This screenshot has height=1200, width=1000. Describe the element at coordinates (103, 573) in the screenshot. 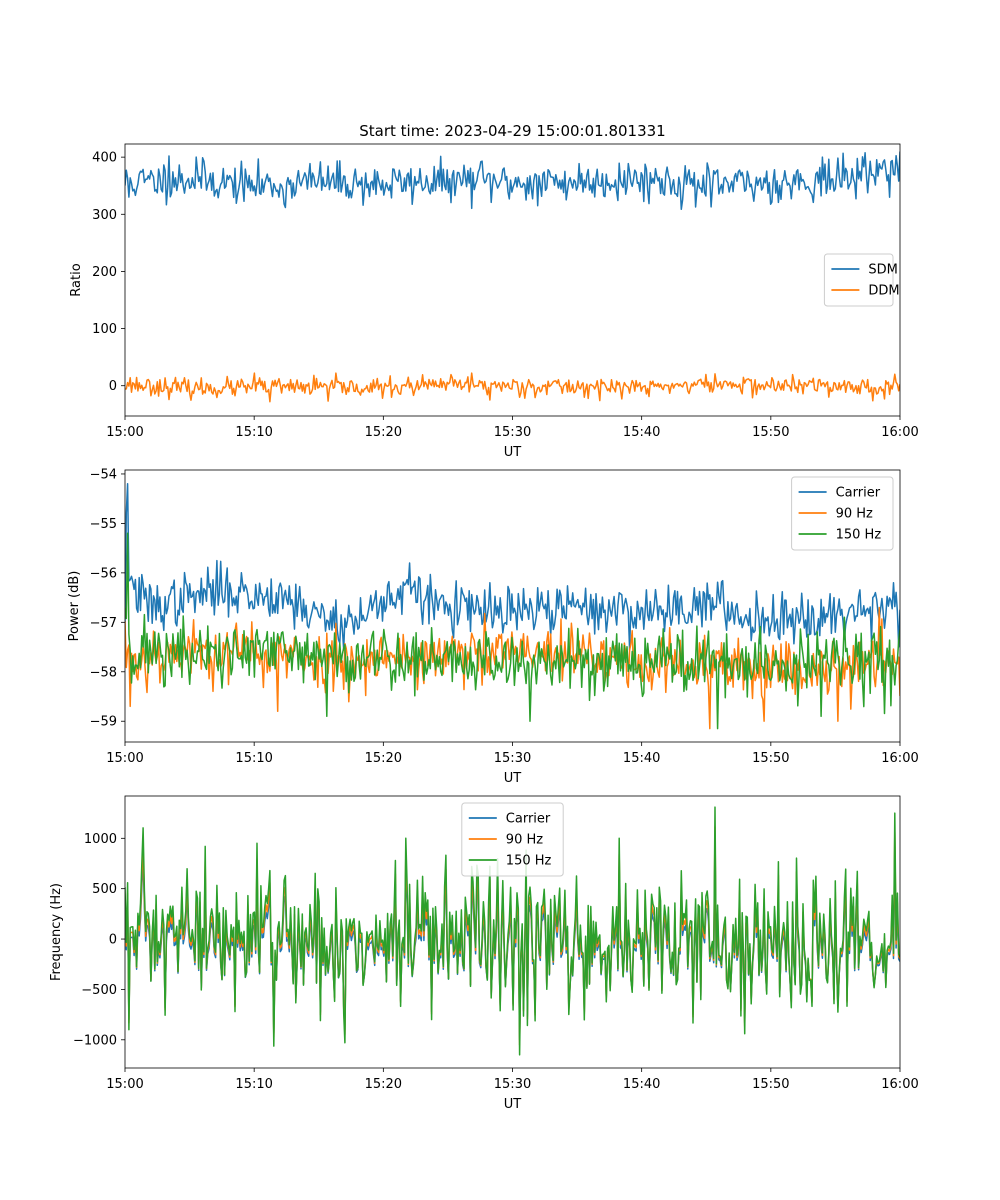

I see `y-tick-label: −56` at that location.